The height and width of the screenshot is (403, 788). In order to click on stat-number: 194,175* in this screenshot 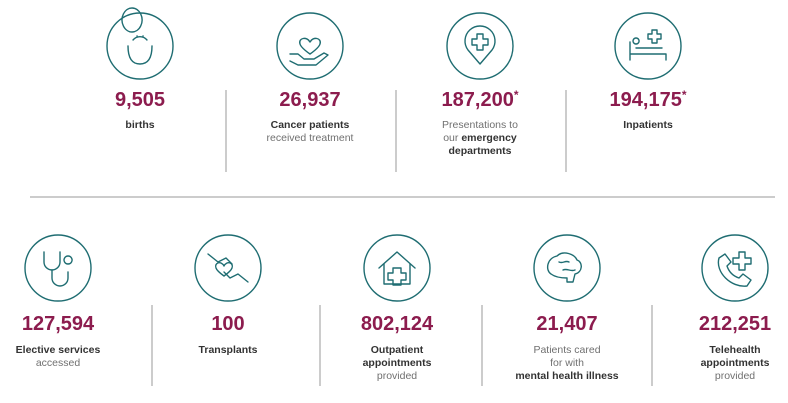, I will do `click(648, 99)`.